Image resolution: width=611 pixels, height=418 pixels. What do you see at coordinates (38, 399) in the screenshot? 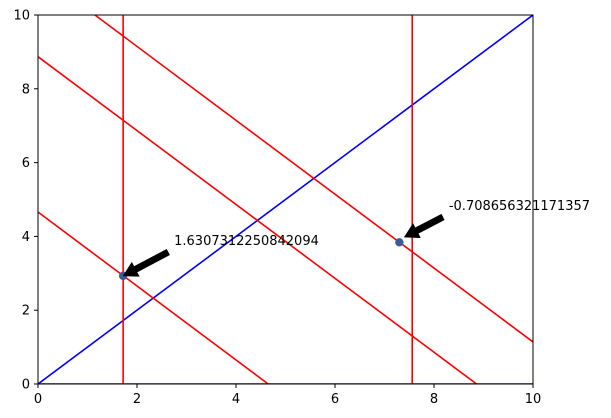
I see `x-tick-label-0: 0` at bounding box center [38, 399].